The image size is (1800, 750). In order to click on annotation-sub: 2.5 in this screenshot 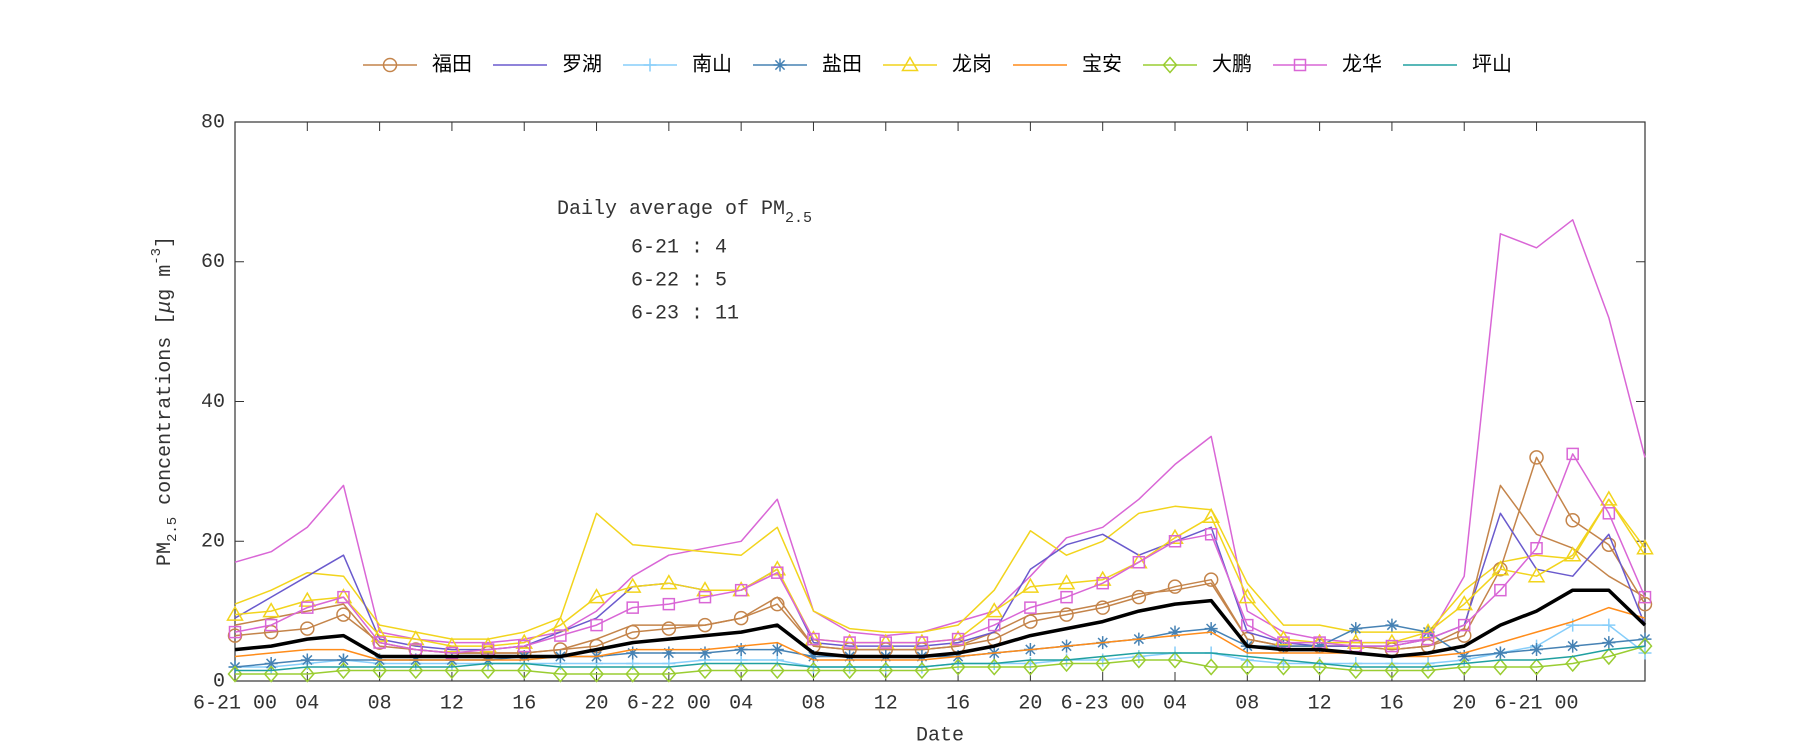, I will do `click(798, 218)`.